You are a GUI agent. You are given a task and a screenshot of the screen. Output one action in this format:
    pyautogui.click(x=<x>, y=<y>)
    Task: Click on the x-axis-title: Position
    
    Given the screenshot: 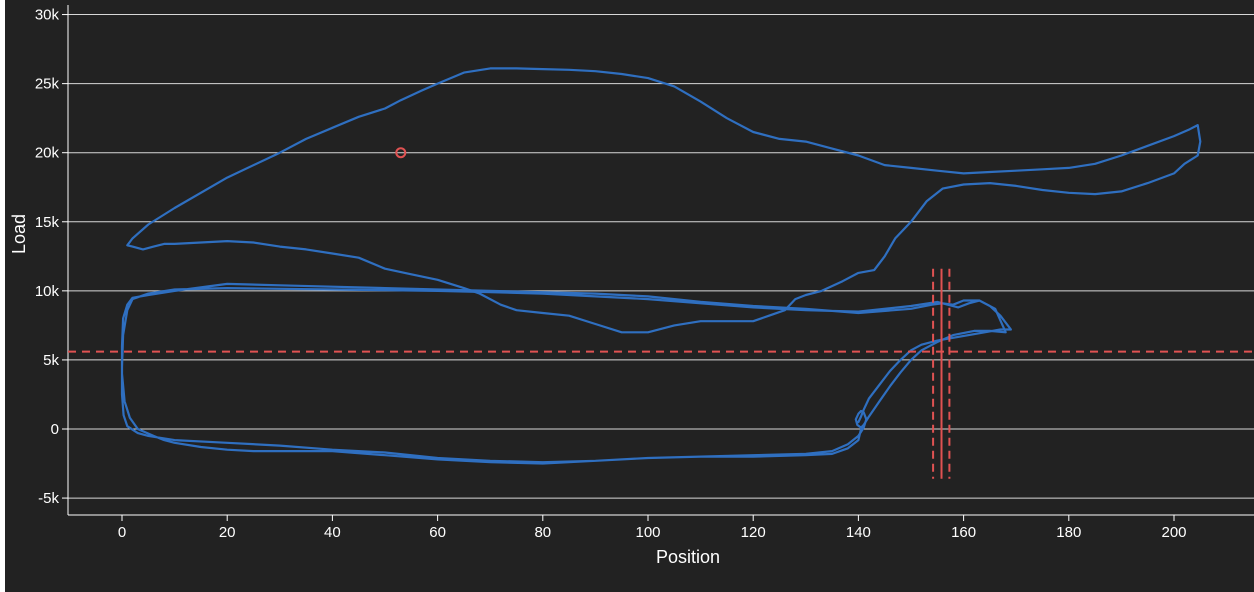 What is the action you would take?
    pyautogui.click(x=688, y=557)
    